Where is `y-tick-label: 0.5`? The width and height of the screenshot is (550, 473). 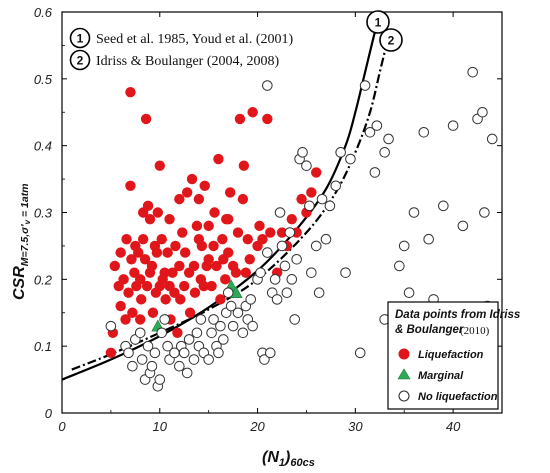
y-tick-label: 0.5 is located at coordinates (43, 79).